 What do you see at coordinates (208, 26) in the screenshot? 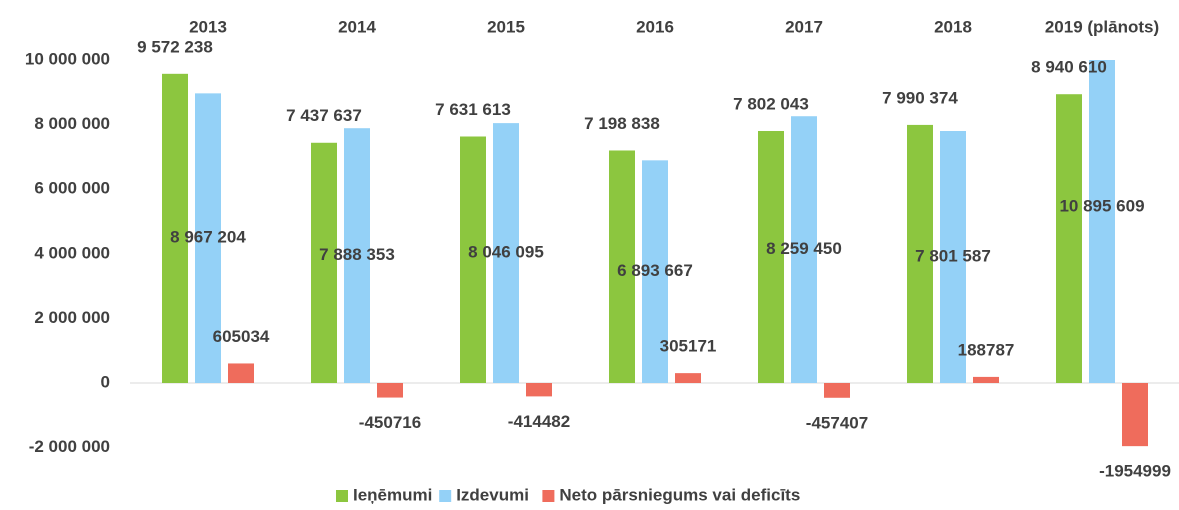
I see `x-tick-label: 2013` at bounding box center [208, 26].